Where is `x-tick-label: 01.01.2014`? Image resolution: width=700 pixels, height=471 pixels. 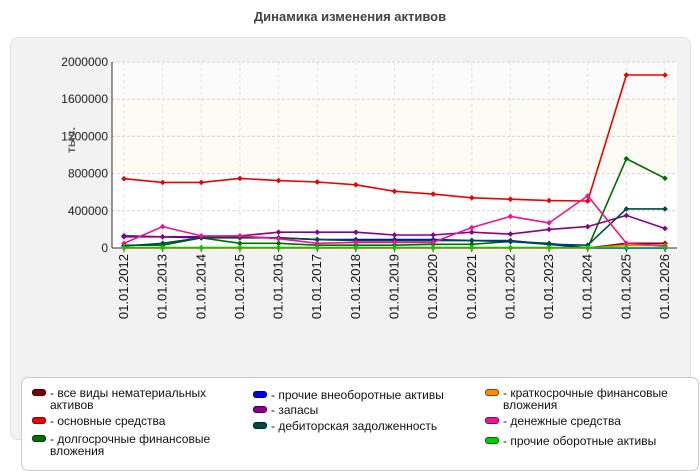 x-tick-label: 01.01.2014 is located at coordinates (200, 286).